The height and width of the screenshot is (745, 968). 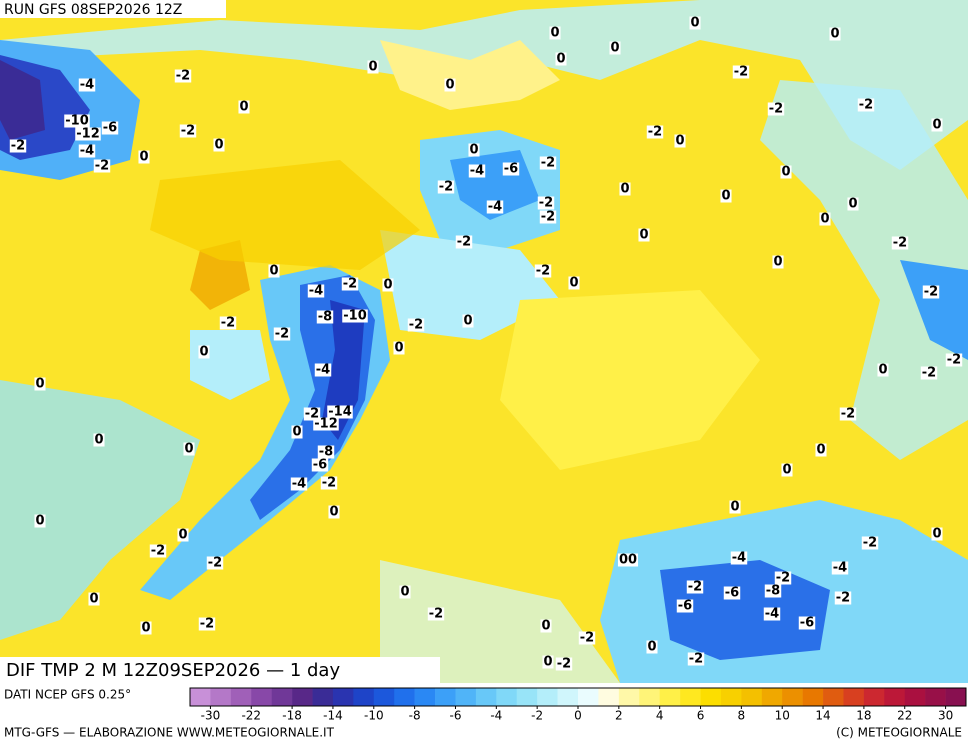 I want to click on colorbar-tick-label: 6, so click(x=701, y=716).